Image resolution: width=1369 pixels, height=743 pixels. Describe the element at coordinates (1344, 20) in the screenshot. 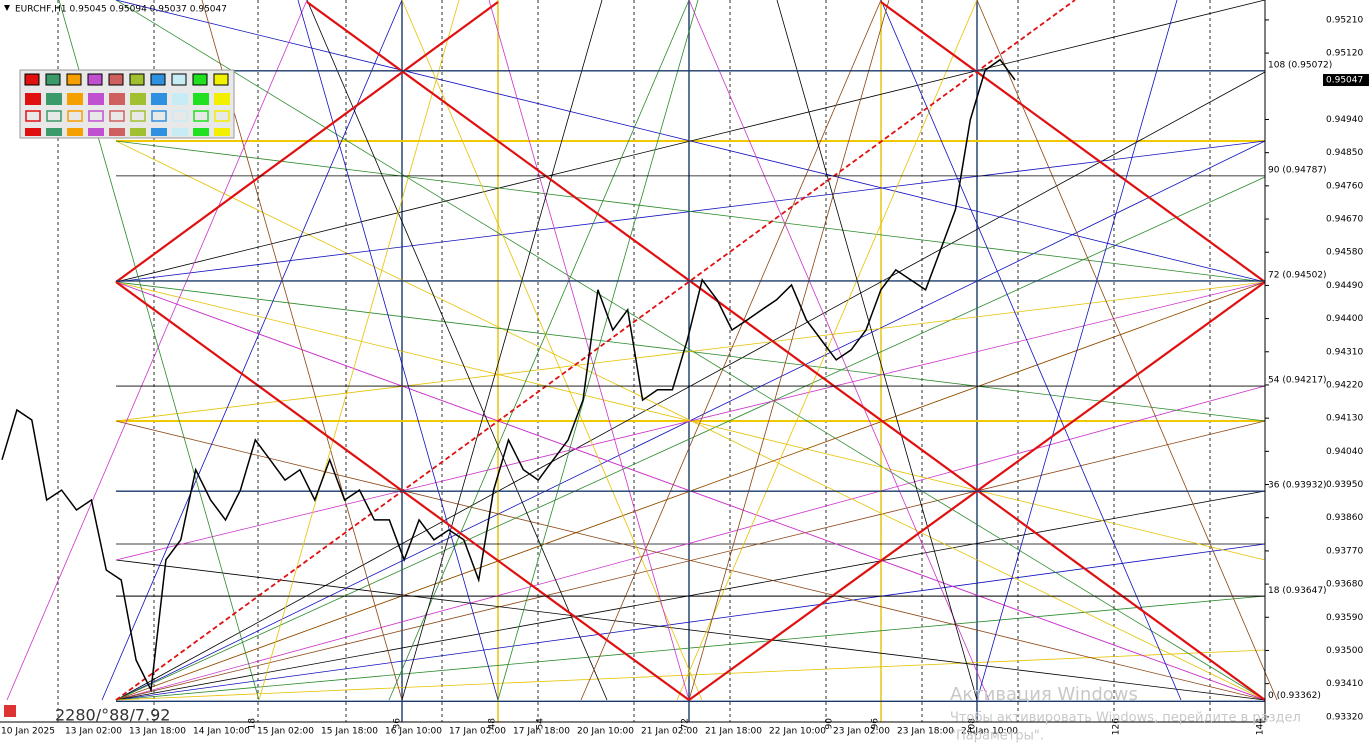

I see `y-tick-label: 0.95210` at that location.